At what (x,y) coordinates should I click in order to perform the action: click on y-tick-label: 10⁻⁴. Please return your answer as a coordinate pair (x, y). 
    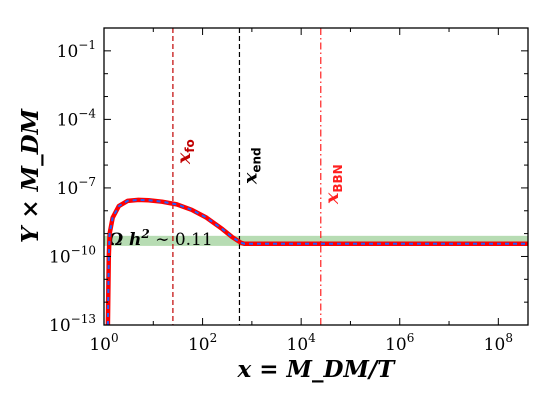
    Looking at the image, I should click on (77, 118).